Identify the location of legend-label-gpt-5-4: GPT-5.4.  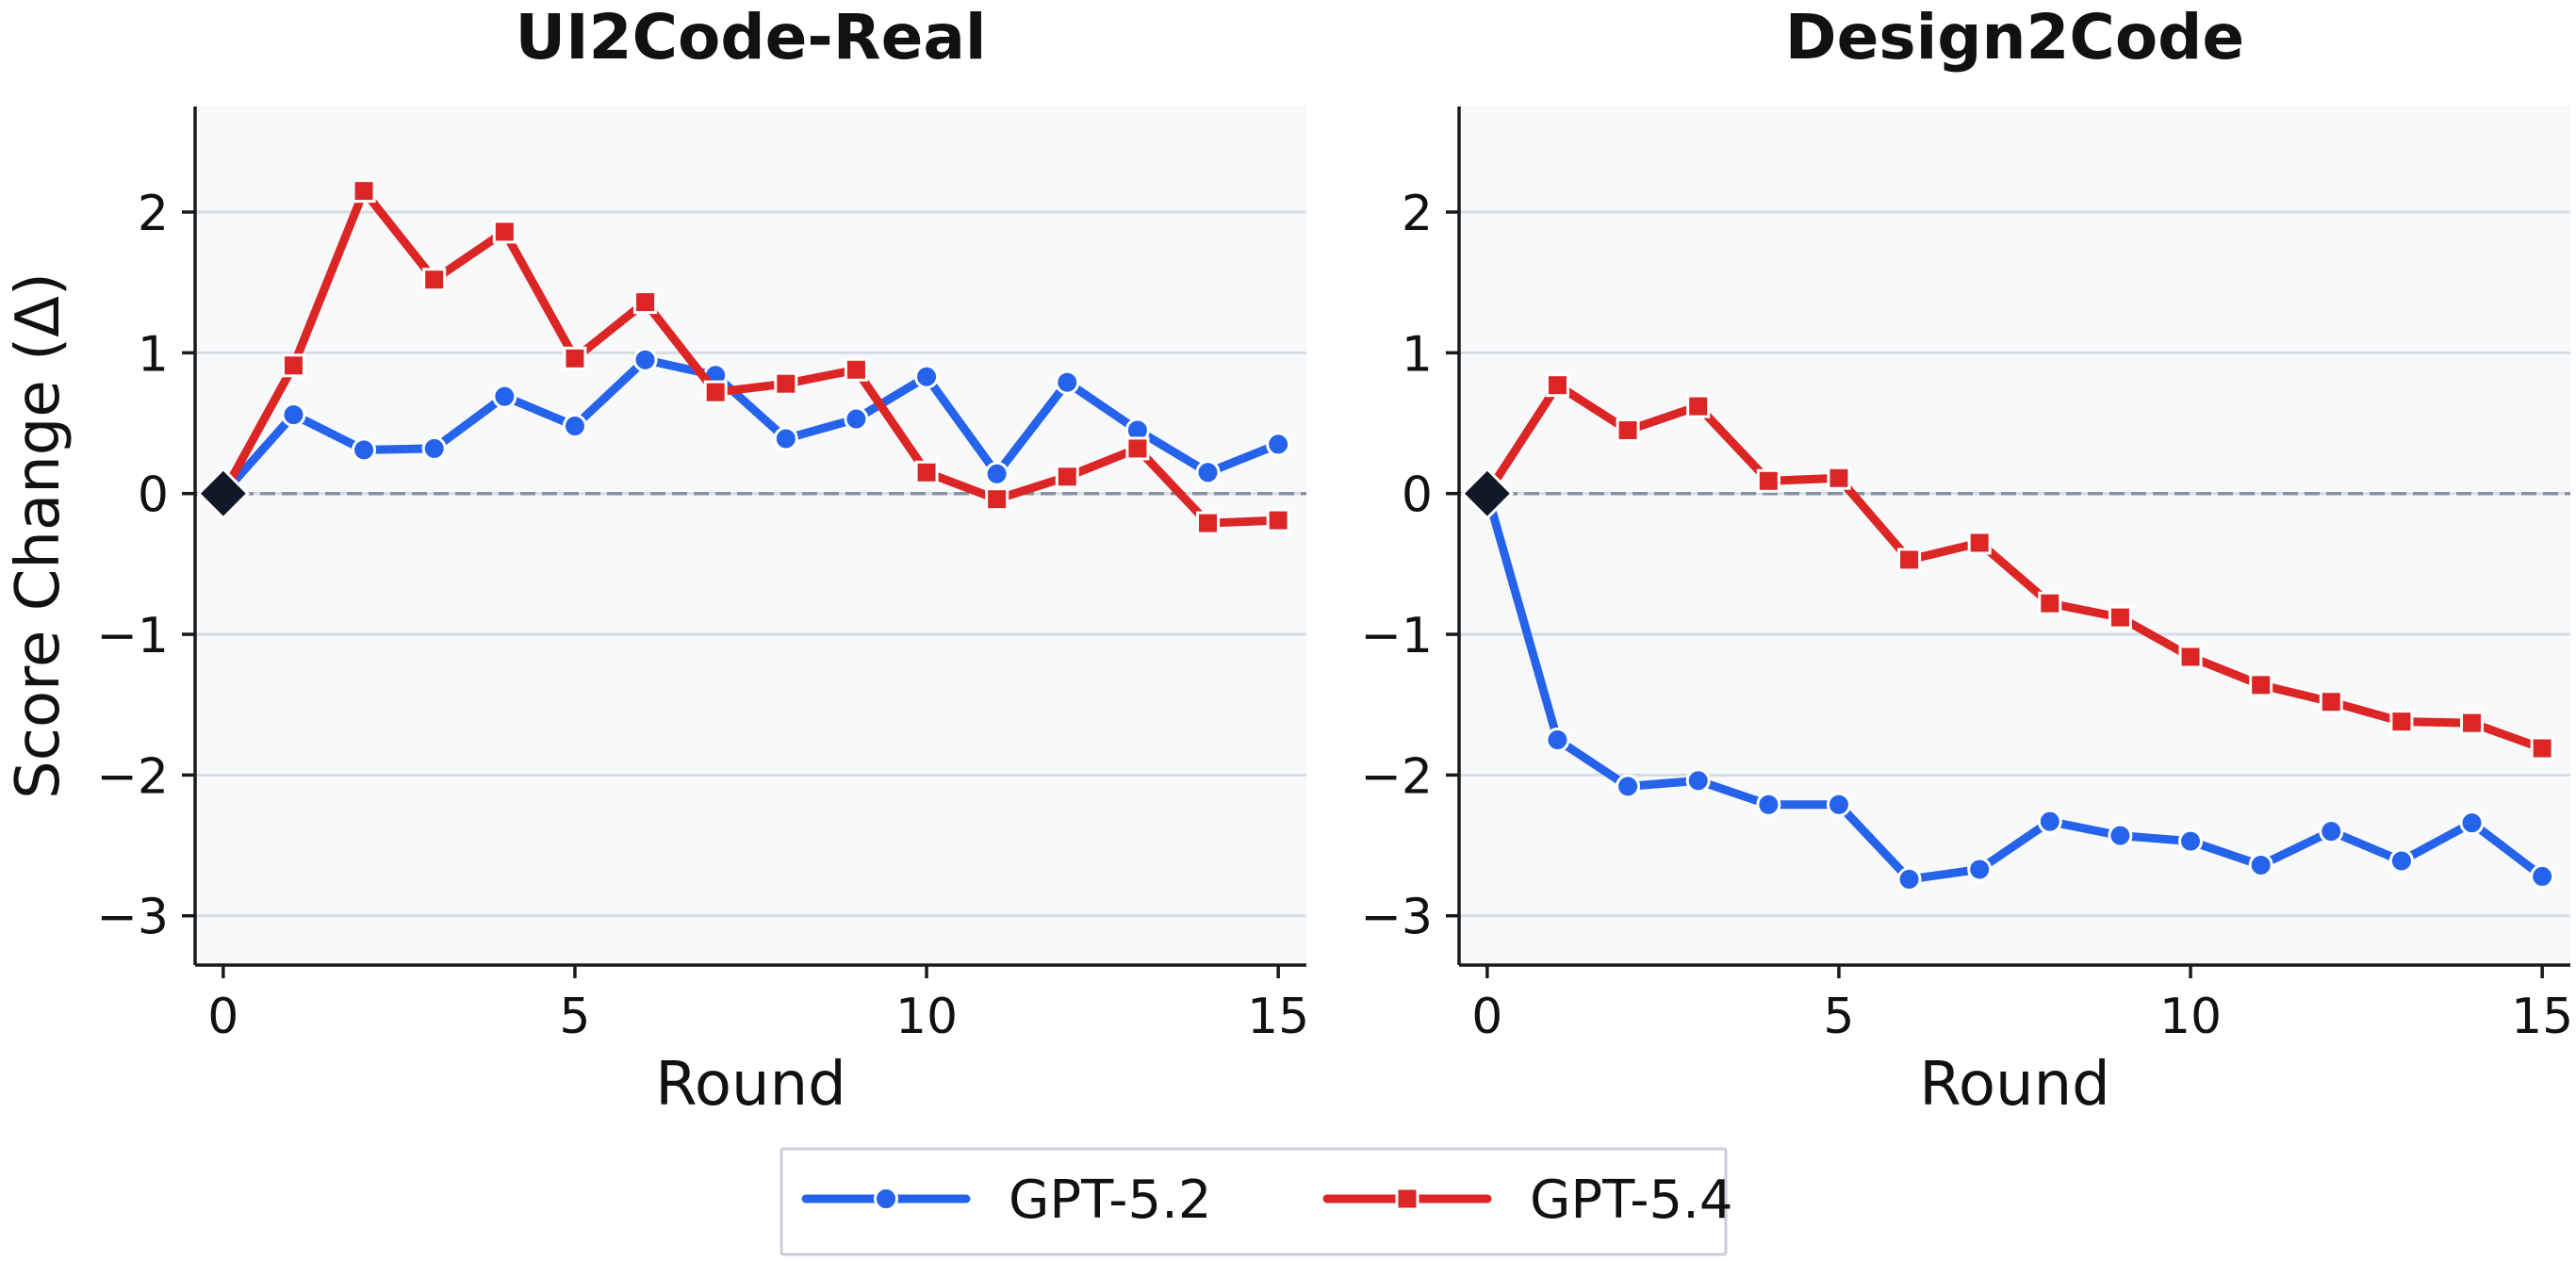
(1631, 1200).